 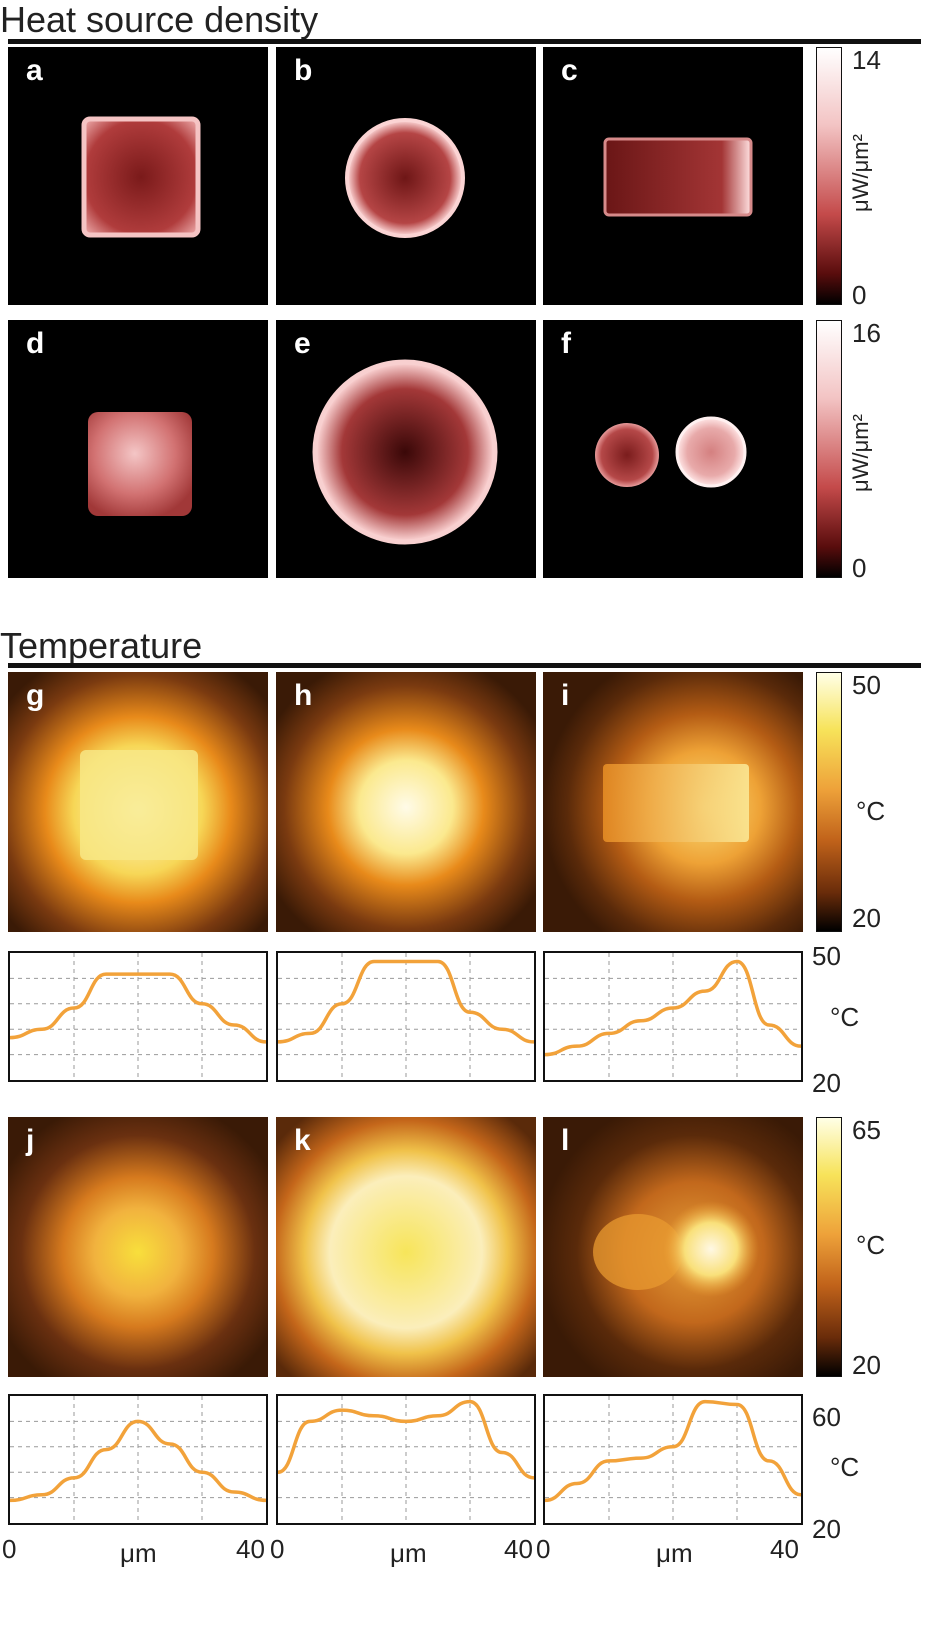 What do you see at coordinates (569, 70) in the screenshot?
I see `panel-c-label: c` at bounding box center [569, 70].